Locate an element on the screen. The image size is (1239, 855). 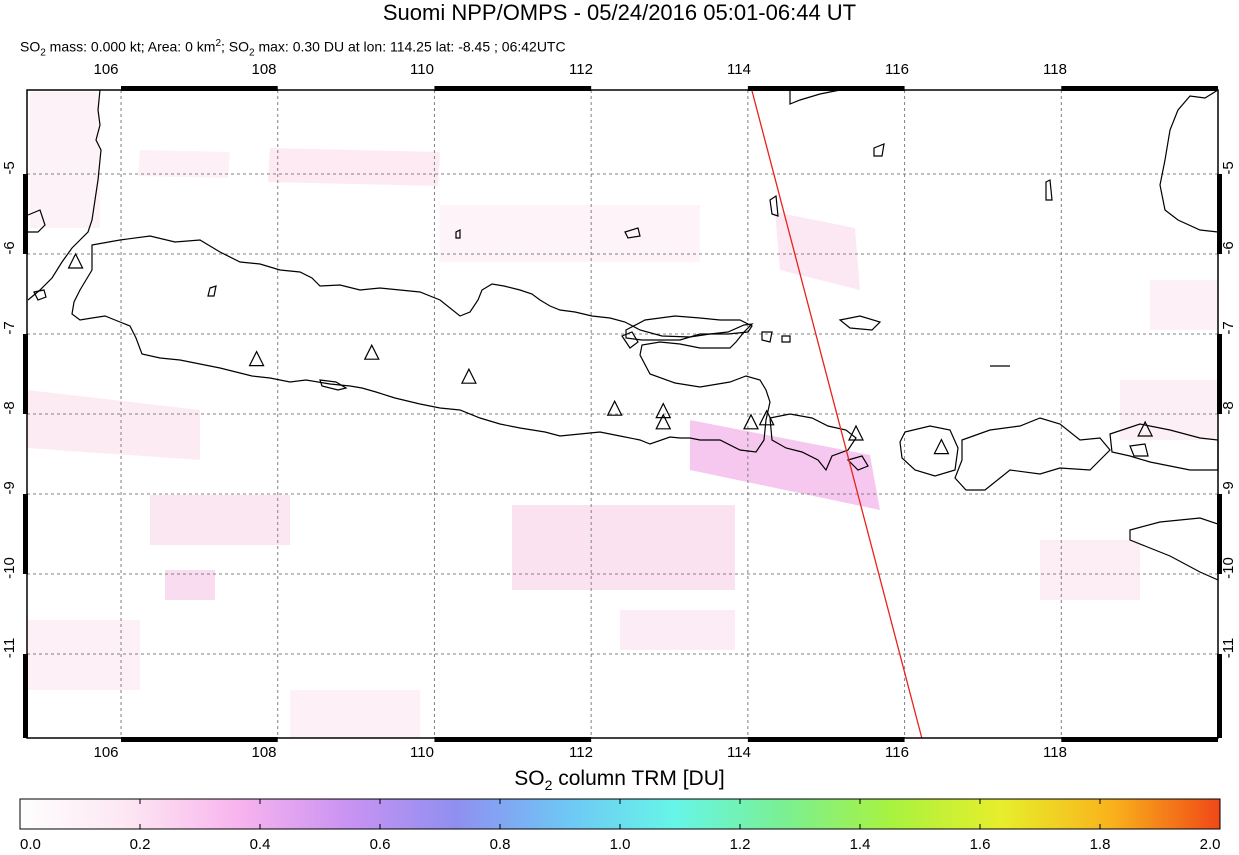
lon-tick-bottom: 118 is located at coordinates (1055, 752).